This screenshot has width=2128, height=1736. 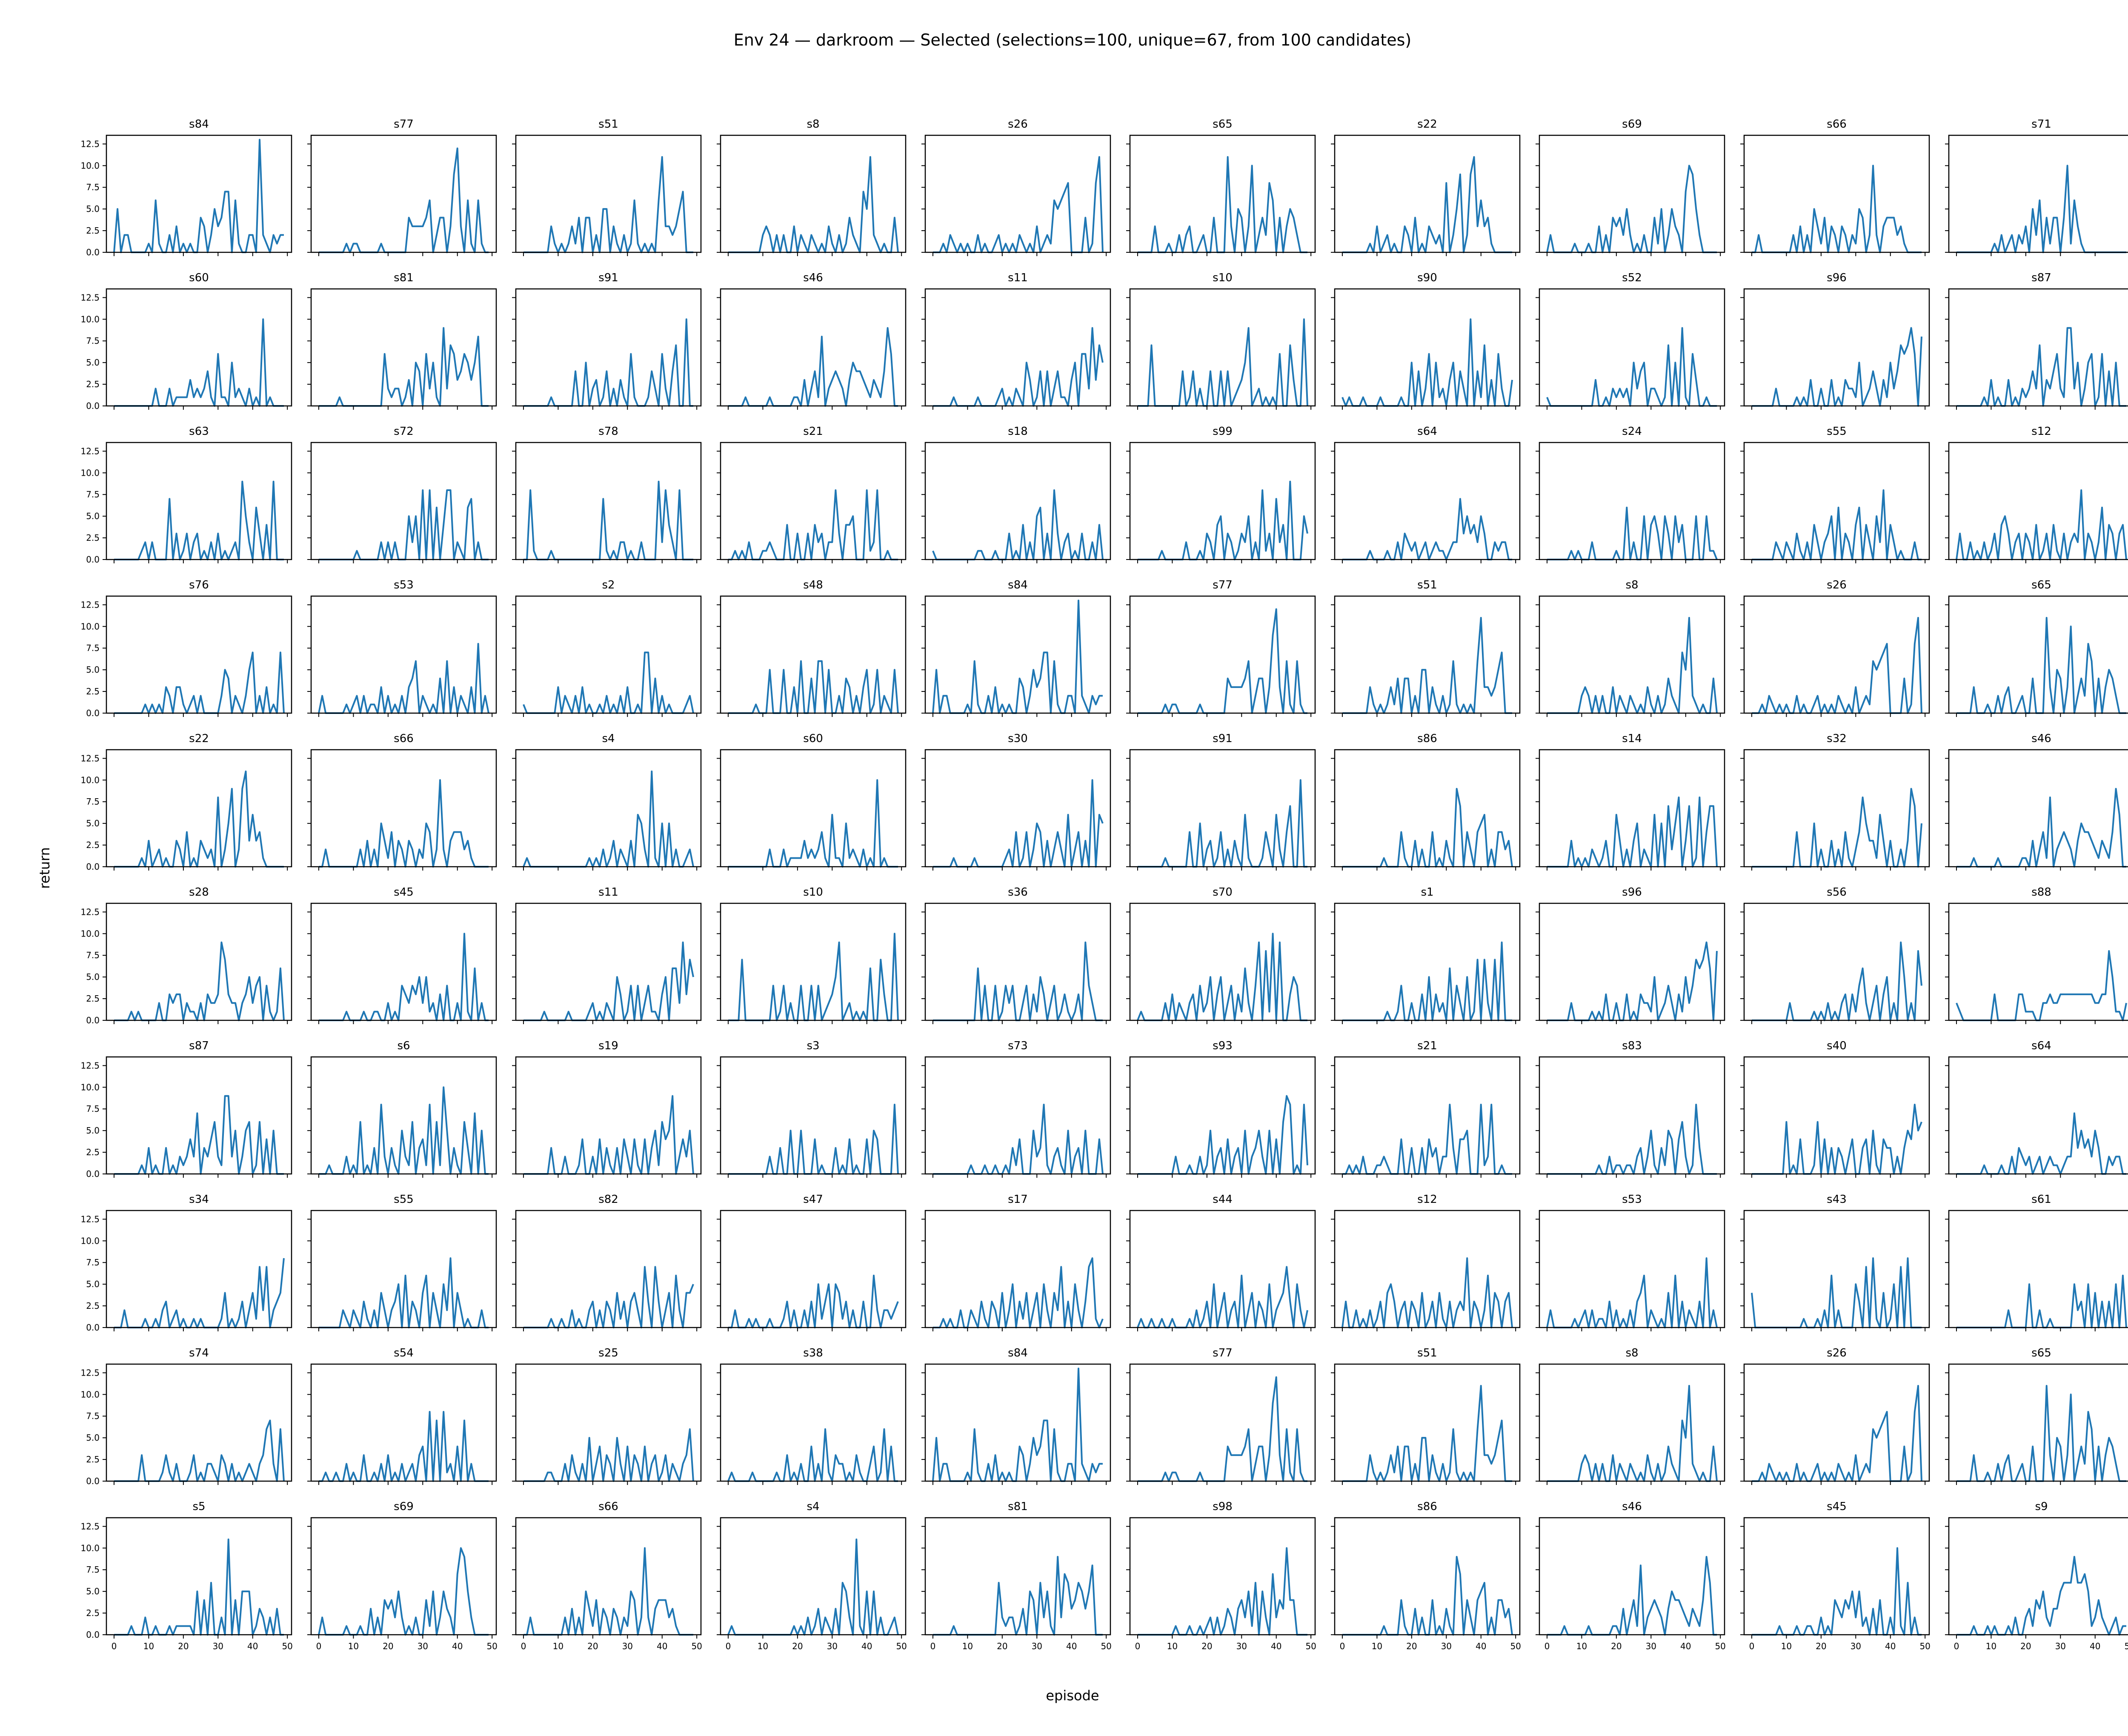 I want to click on subplot-panel: s82, so click(x=607, y=1262).